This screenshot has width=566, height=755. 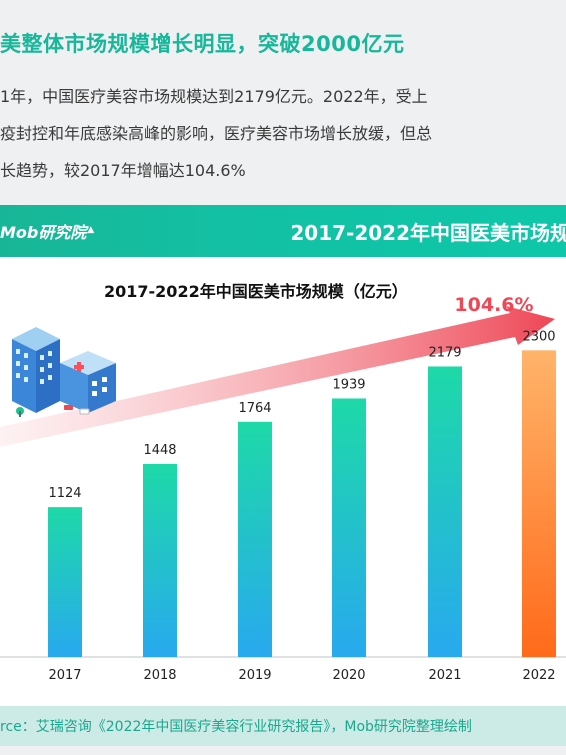 What do you see at coordinates (159, 450) in the screenshot?
I see `bar-value-label: 1448` at bounding box center [159, 450].